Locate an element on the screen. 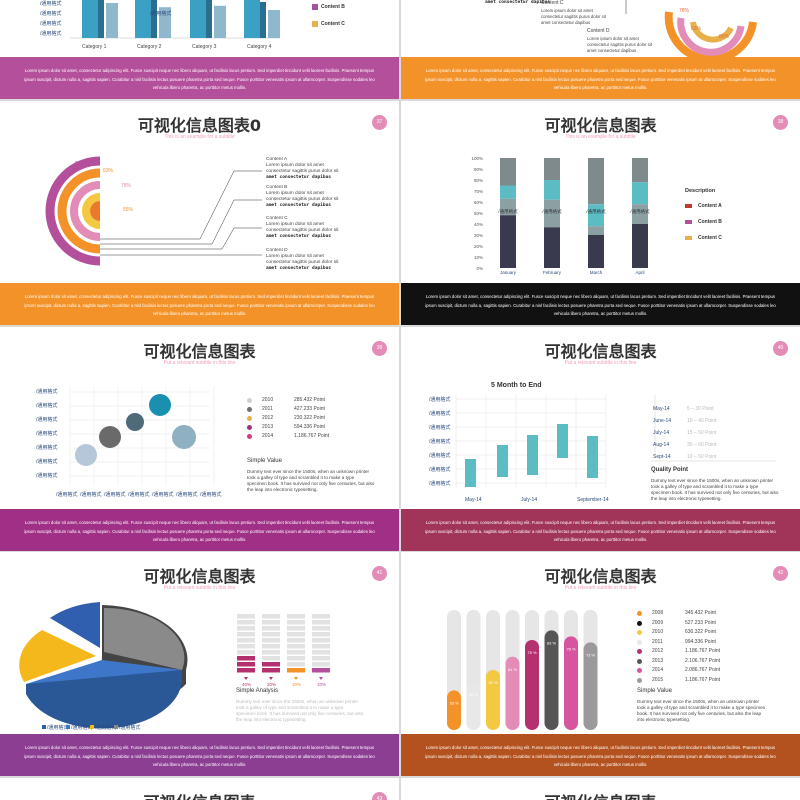  row-range: 5 – 30 Point is located at coordinates (700, 409).